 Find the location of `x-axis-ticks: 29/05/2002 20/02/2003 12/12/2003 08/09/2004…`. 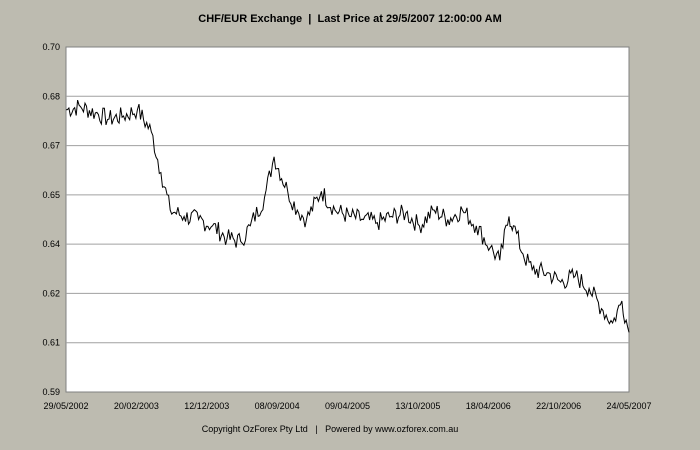

x-axis-ticks: 29/05/2002 20/02/2003 12/12/2003 08/09/2004… is located at coordinates (347, 406).